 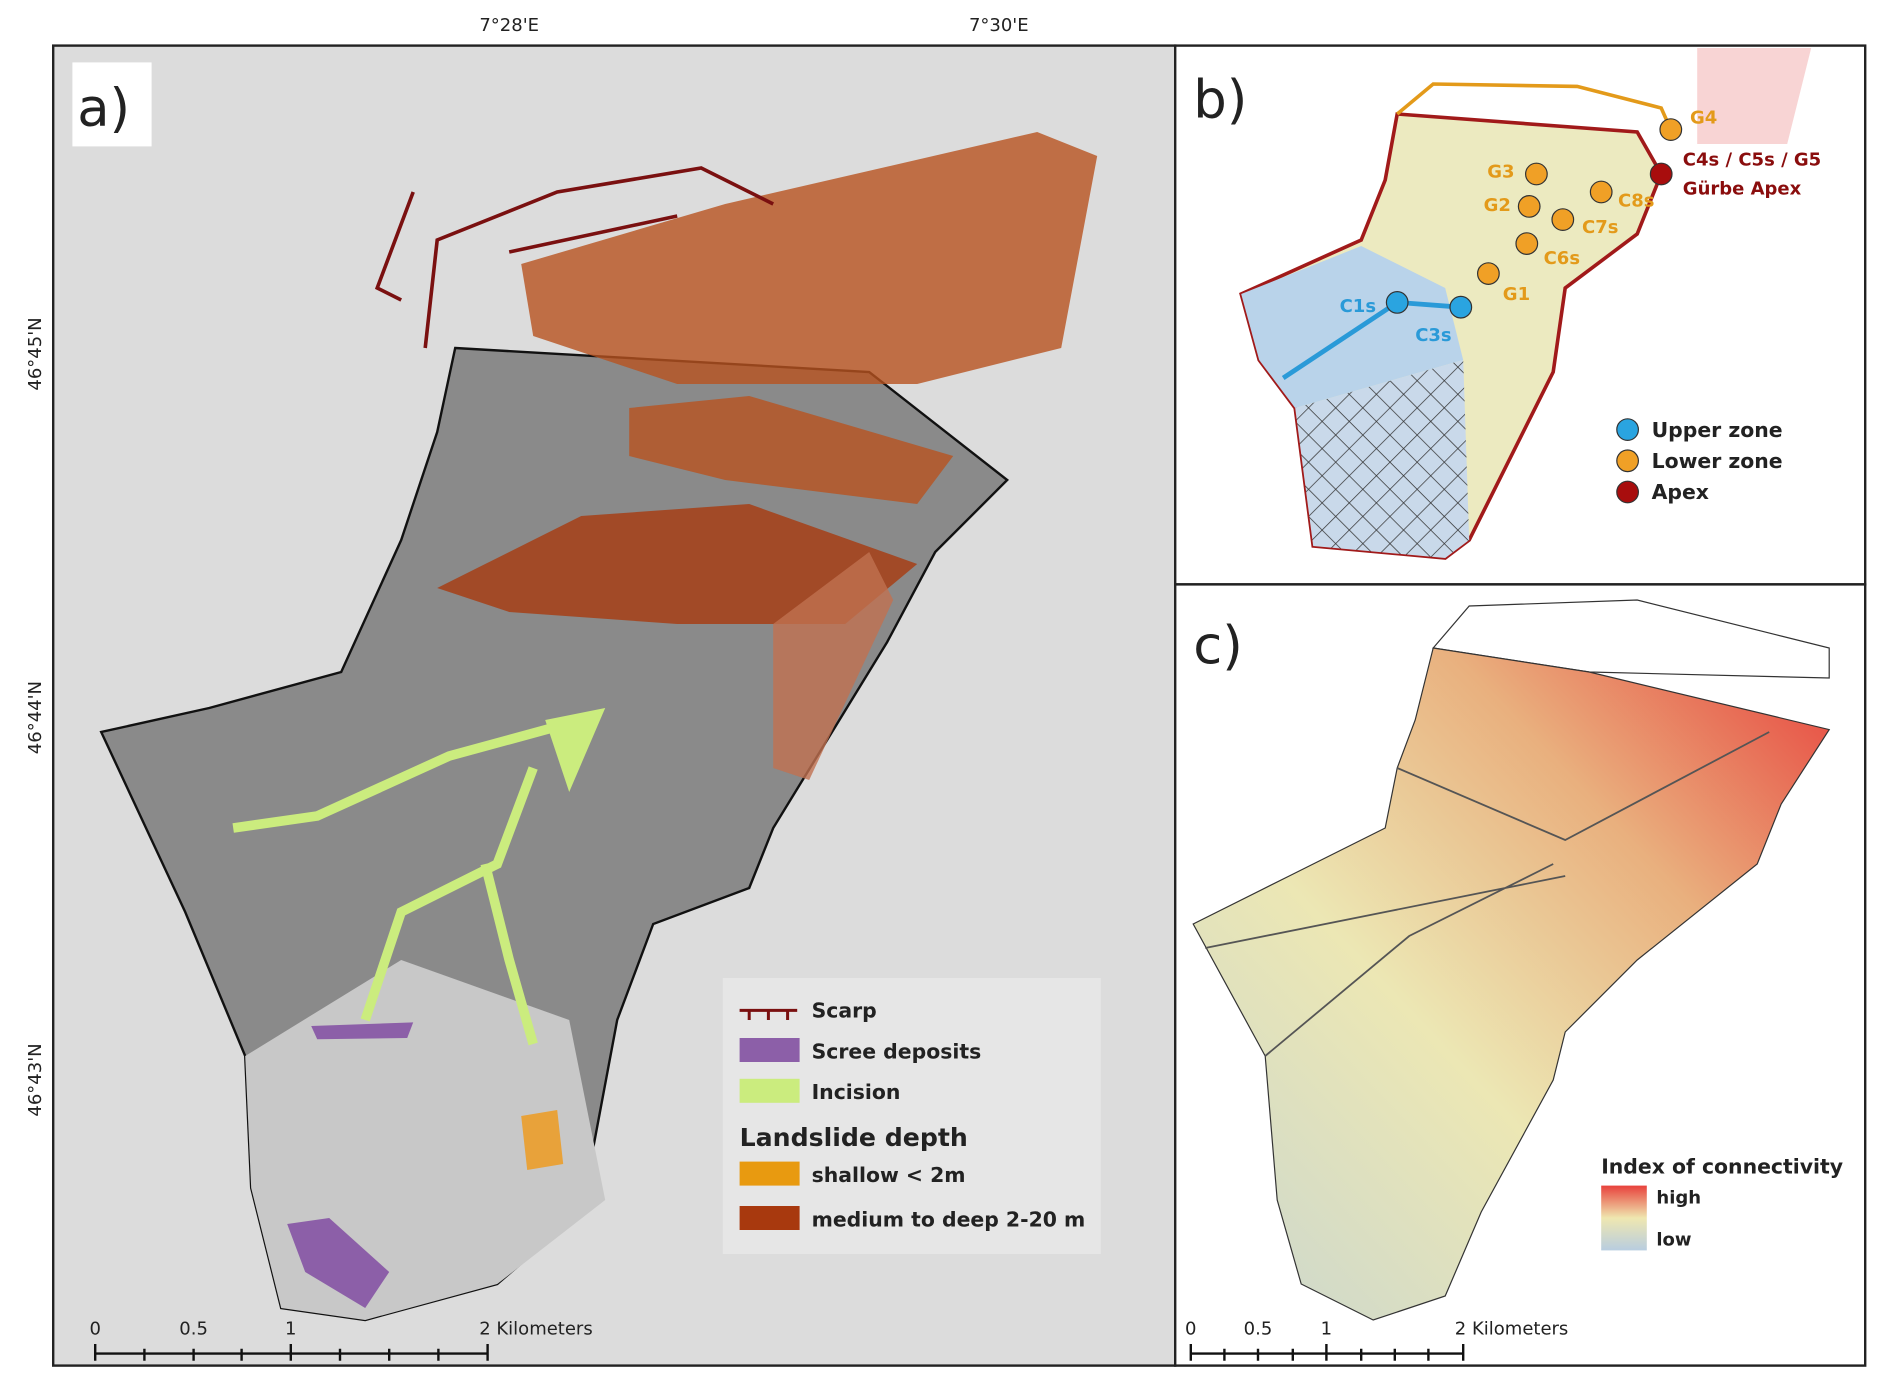 What do you see at coordinates (1382, 459) in the screenshot?
I see `hatched-area` at bounding box center [1382, 459].